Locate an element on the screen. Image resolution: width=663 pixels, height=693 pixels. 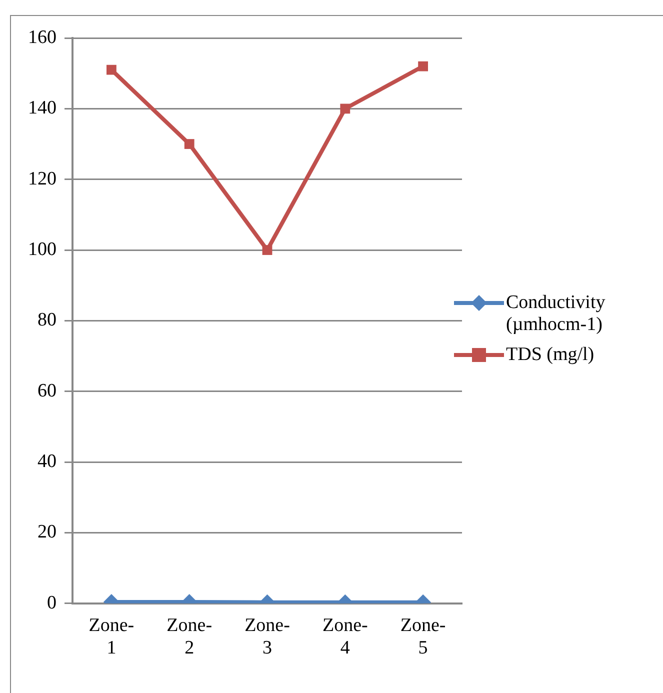
x-tick-label: Zone-1 is located at coordinates (111, 636).